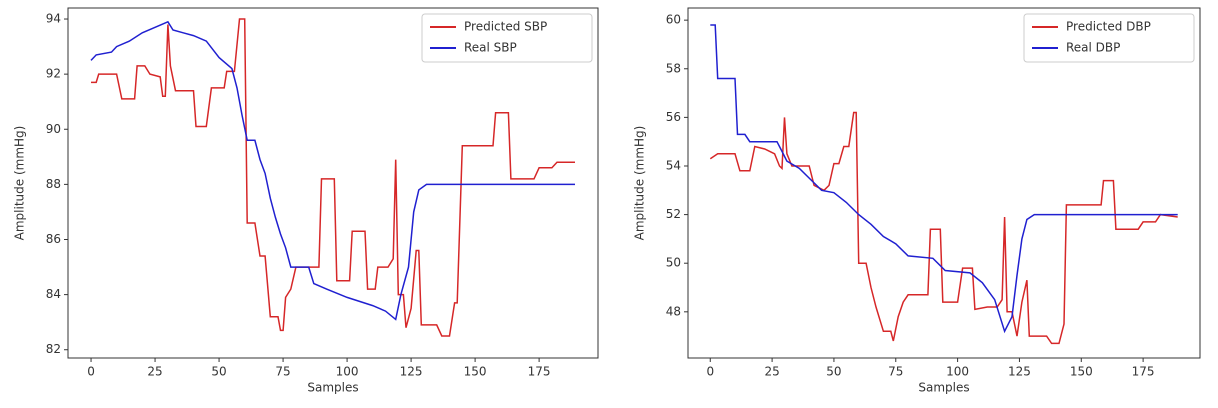  I want to click on y-tick-label: 86, so click(53, 239).